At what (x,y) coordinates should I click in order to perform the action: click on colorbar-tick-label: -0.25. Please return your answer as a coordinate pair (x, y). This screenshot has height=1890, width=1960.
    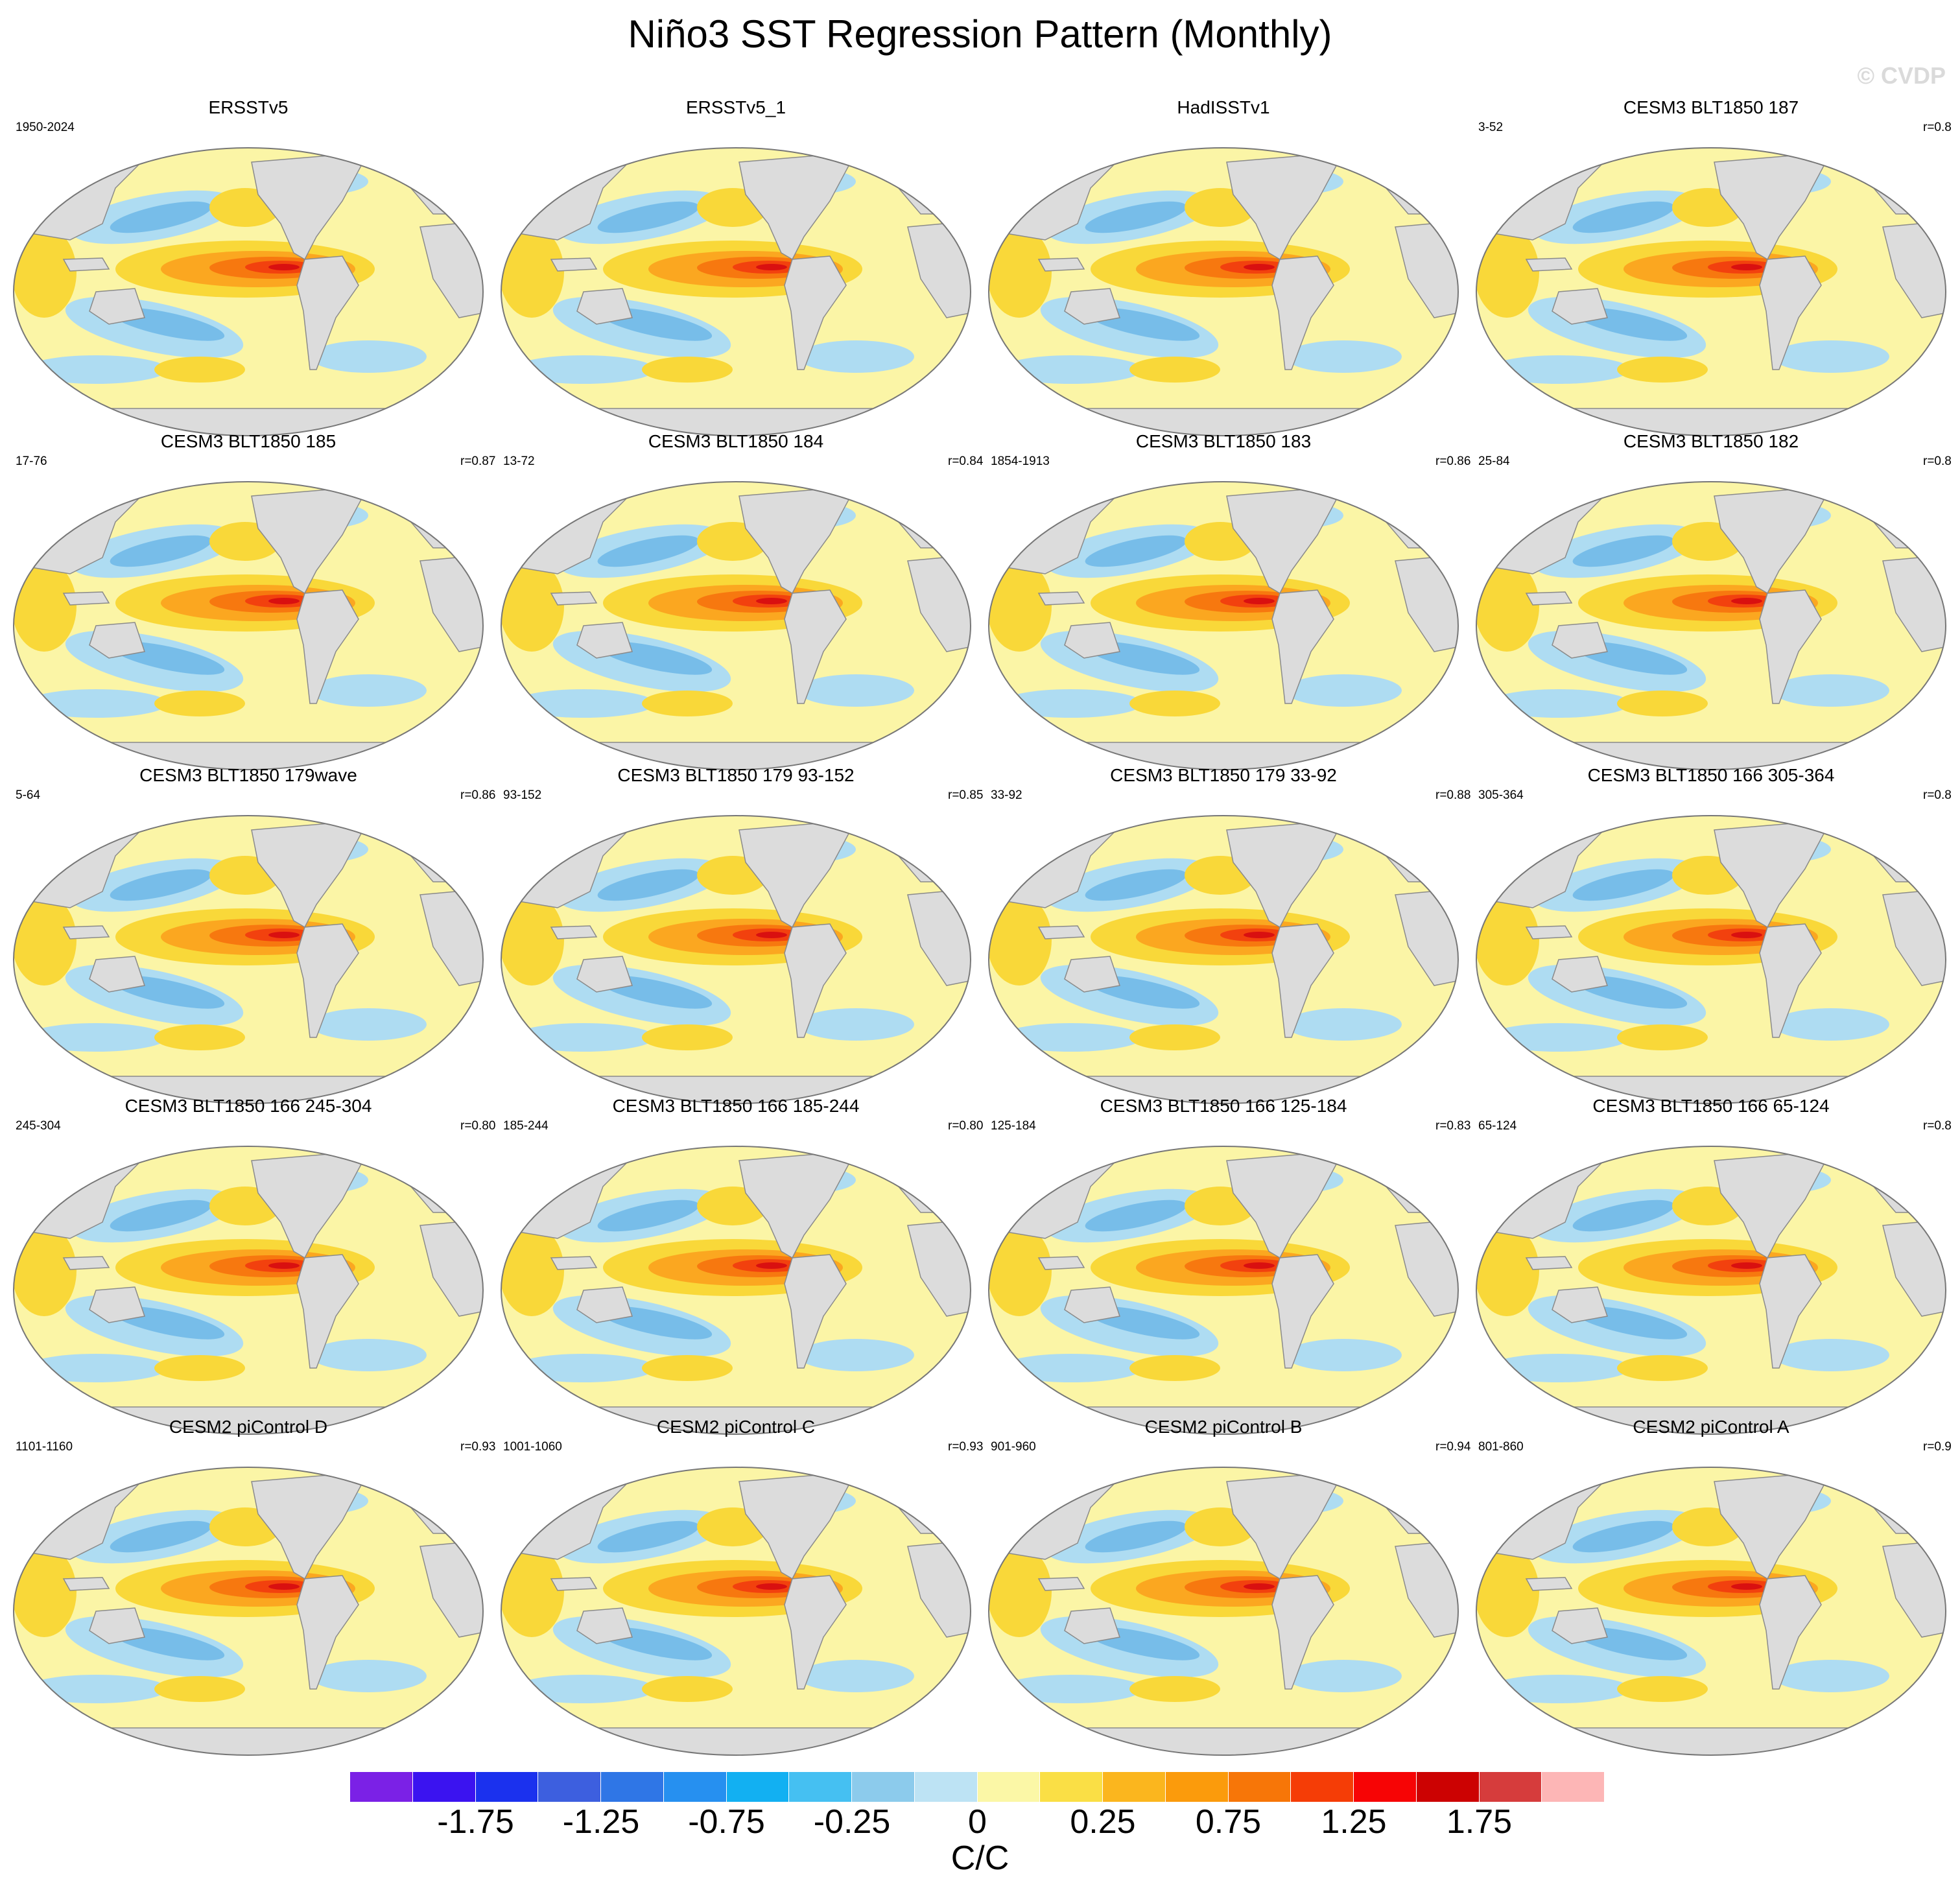
    Looking at the image, I should click on (852, 1822).